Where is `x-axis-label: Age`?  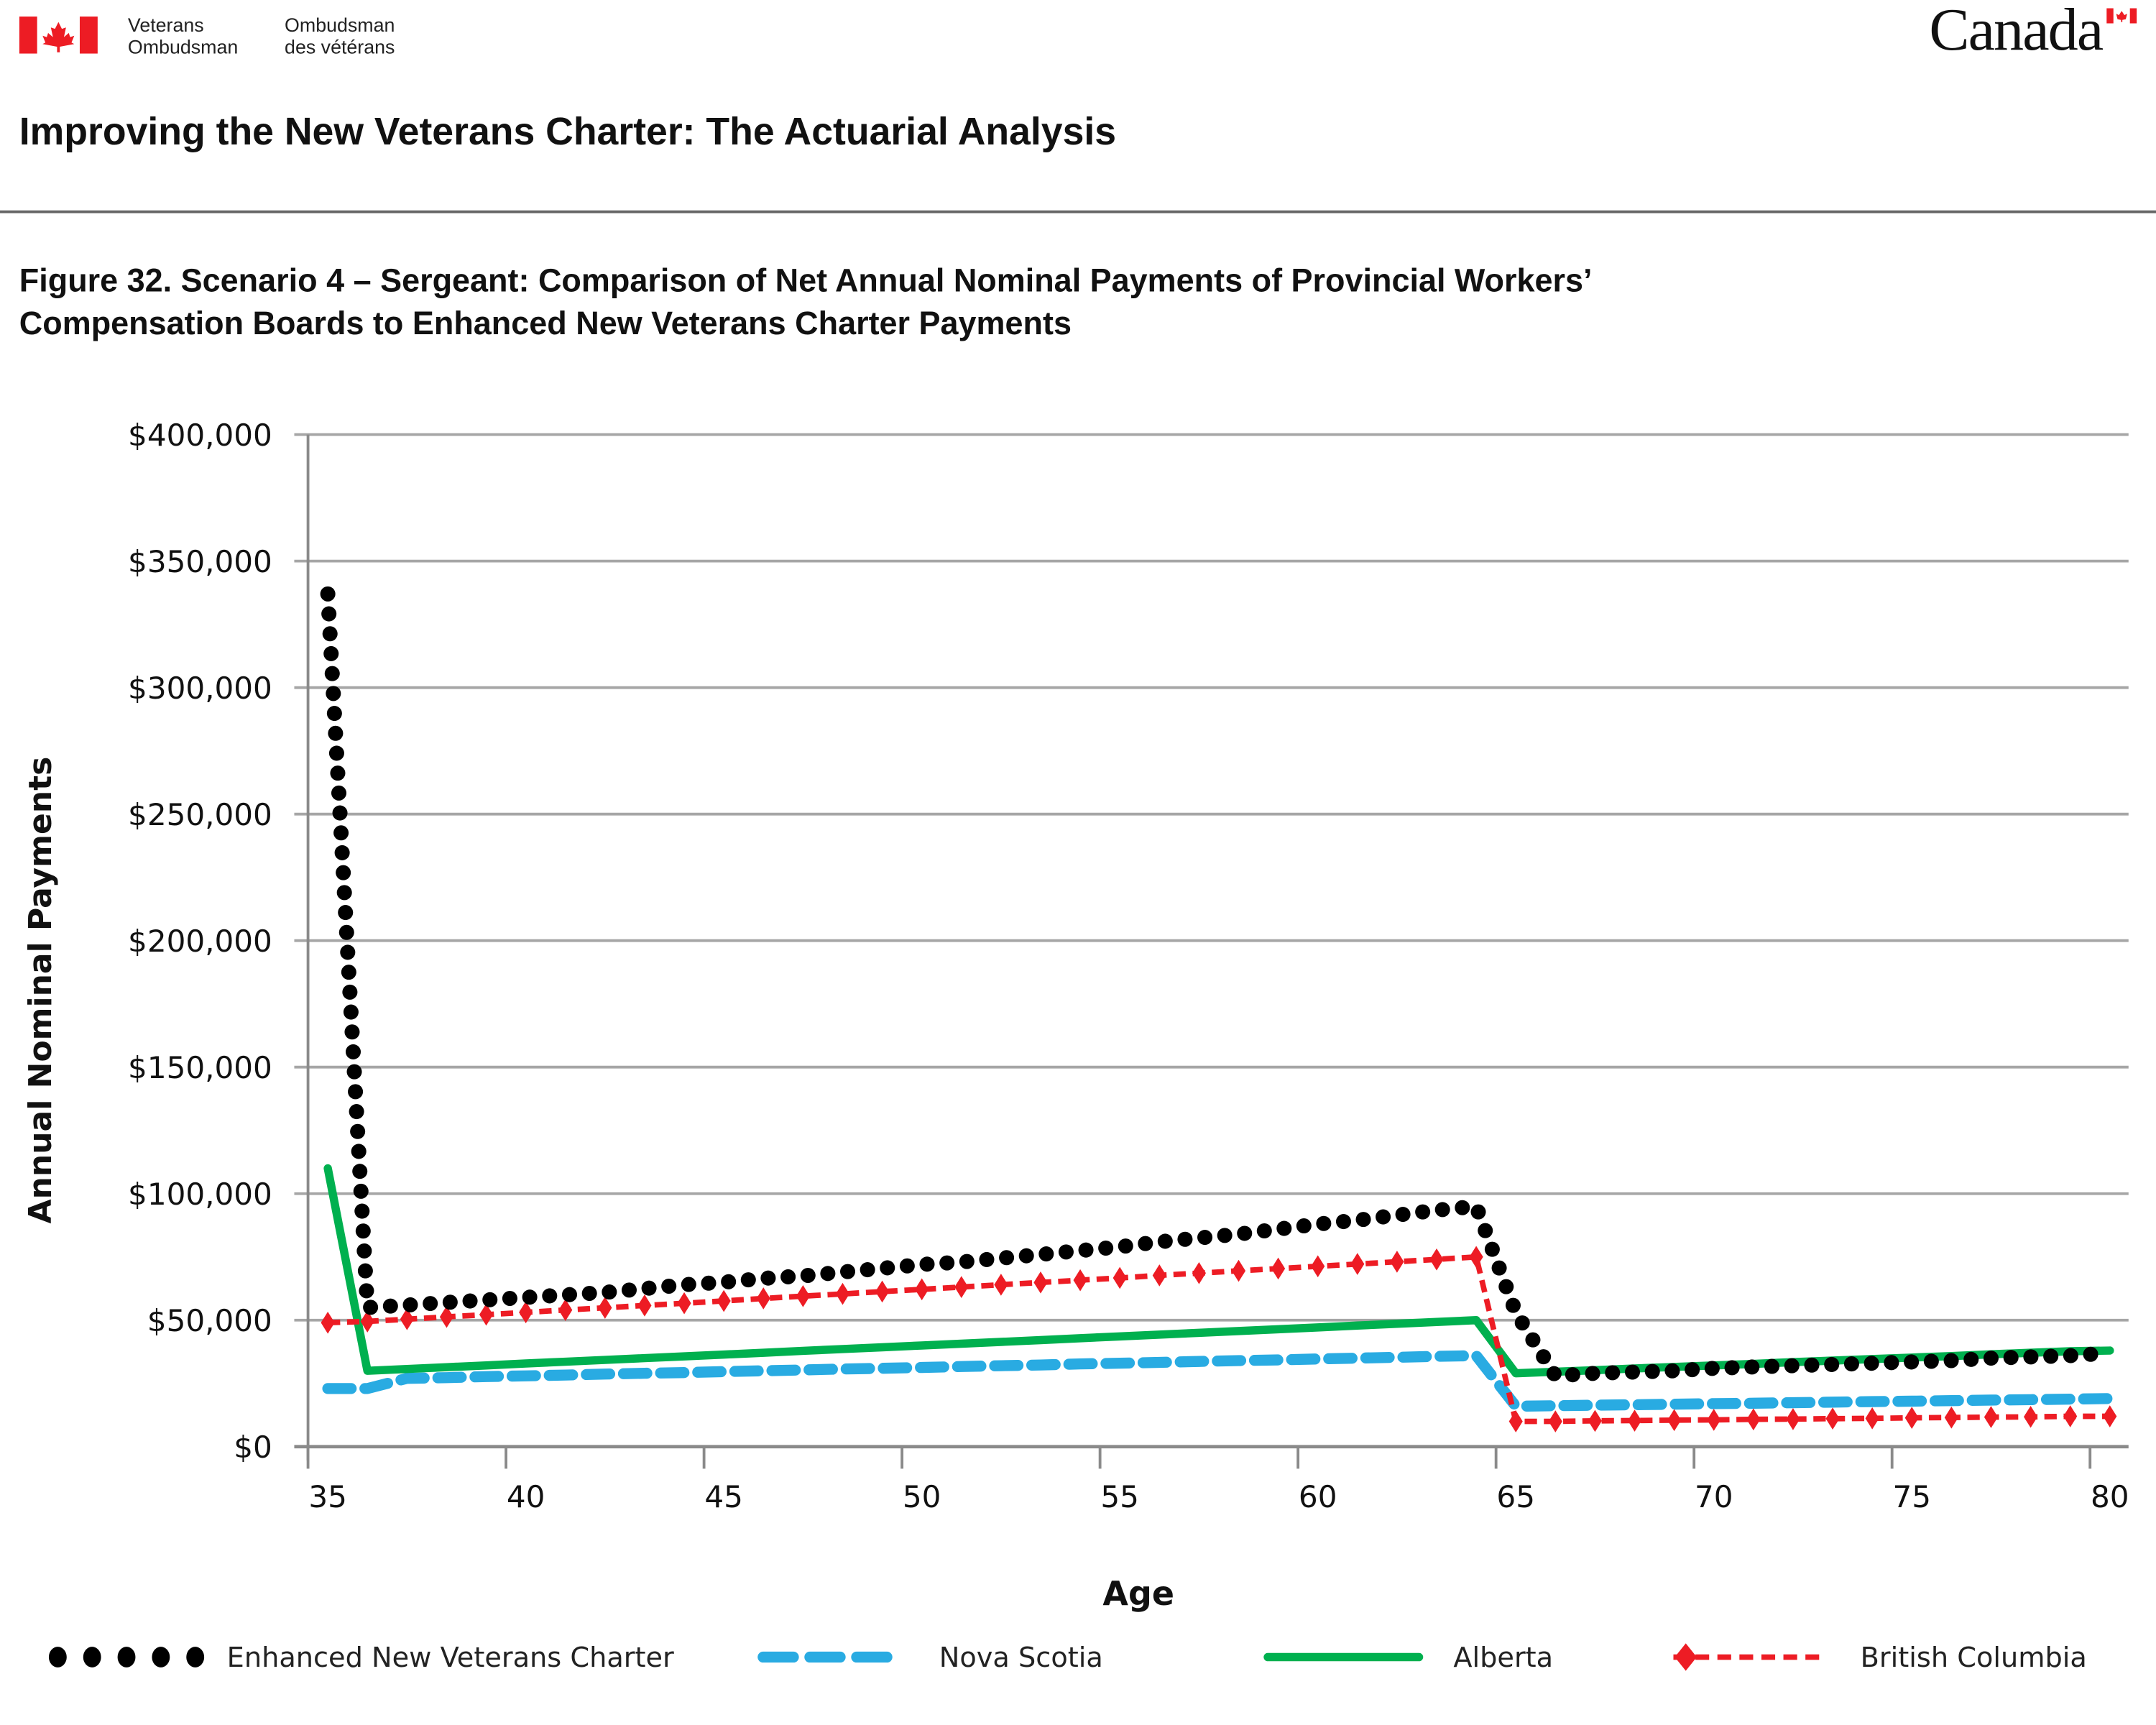 x-axis-label: Age is located at coordinates (1138, 1593).